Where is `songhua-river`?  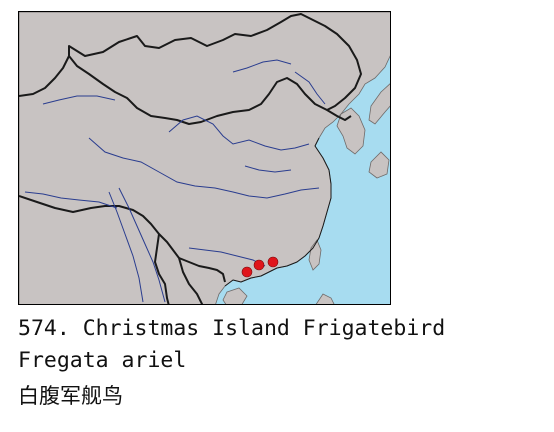
songhua-river is located at coordinates (310, 88).